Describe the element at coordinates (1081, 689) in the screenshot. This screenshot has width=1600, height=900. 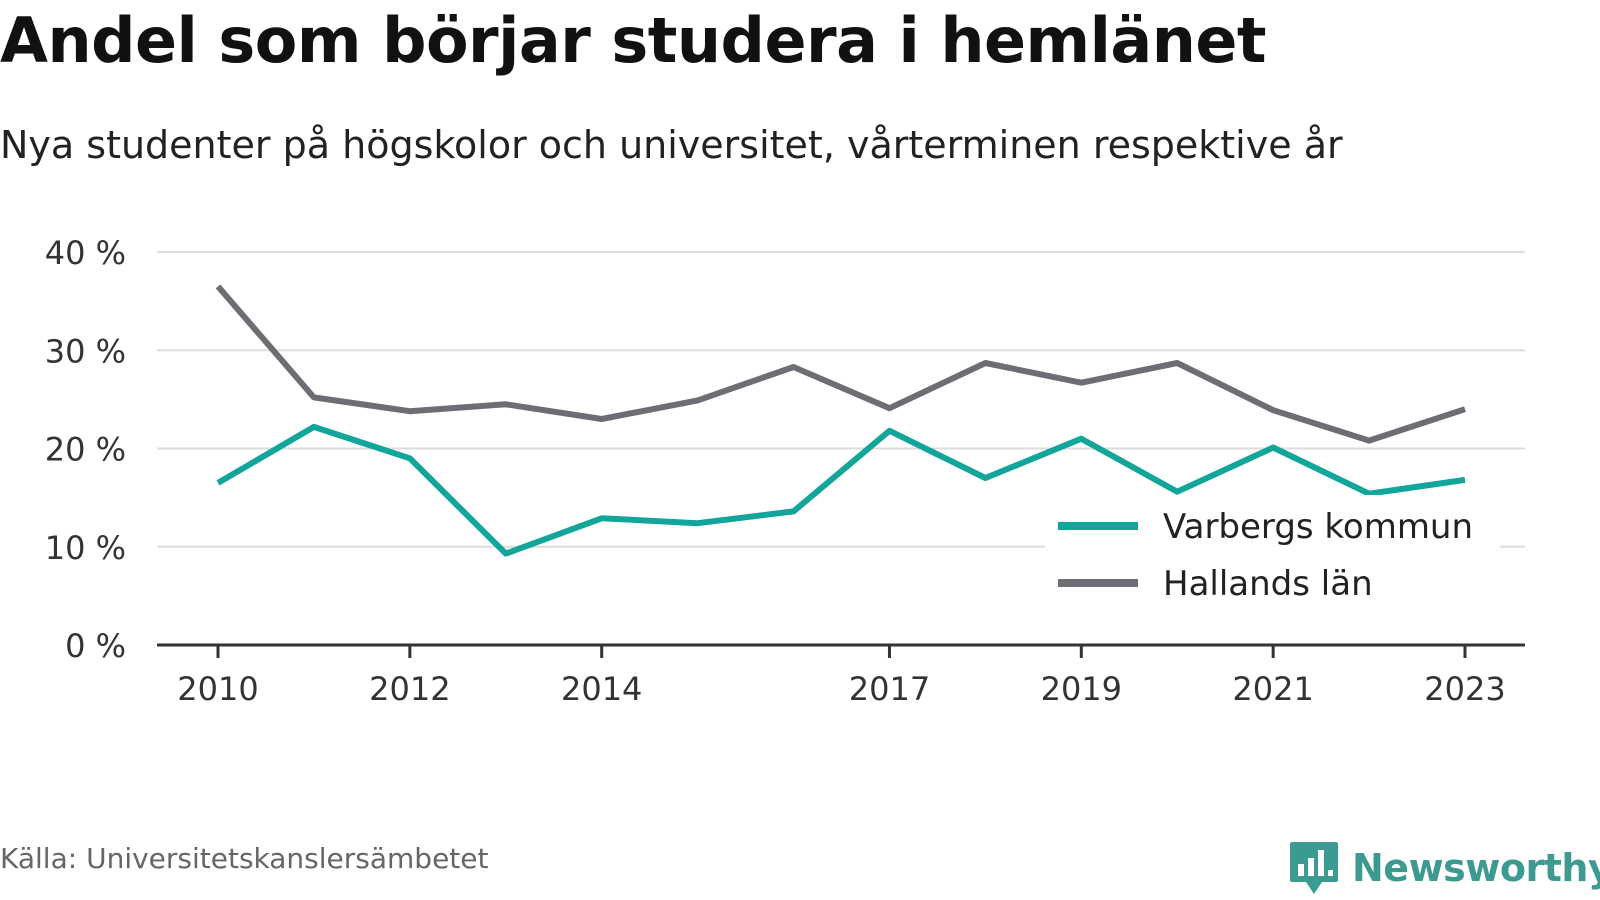
I see `x-tick-label-2019: 2019` at that location.